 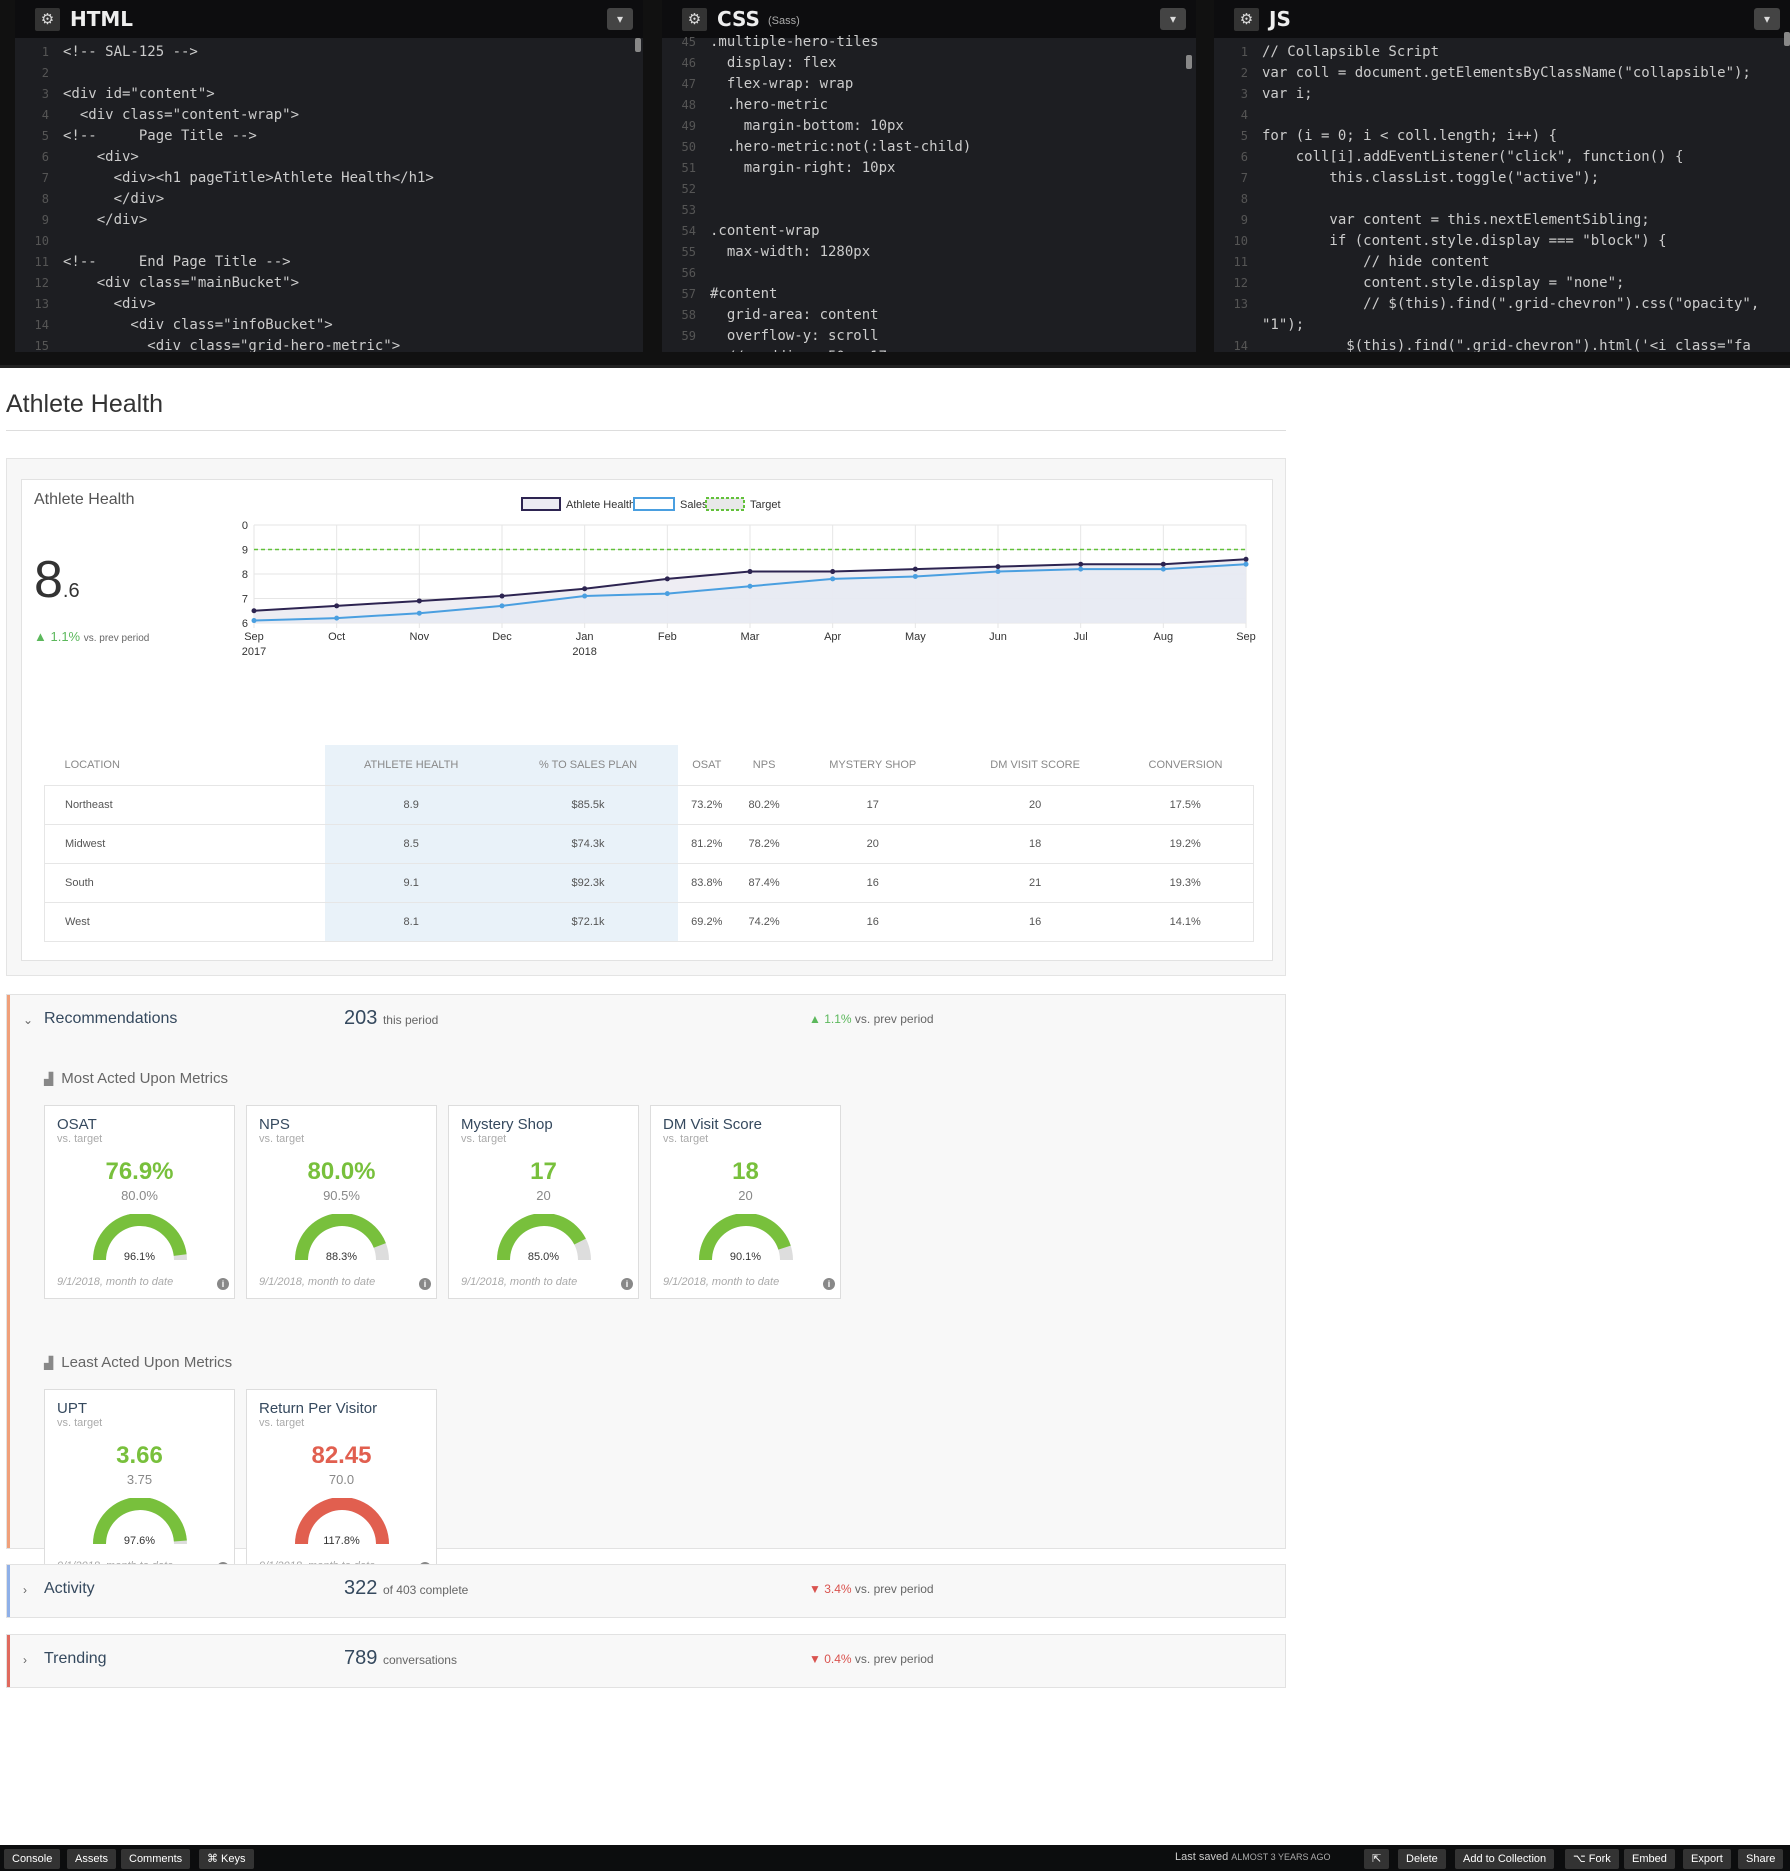 I want to click on add-to-collection-button: Add to Collection, so click(x=1505, y=1859).